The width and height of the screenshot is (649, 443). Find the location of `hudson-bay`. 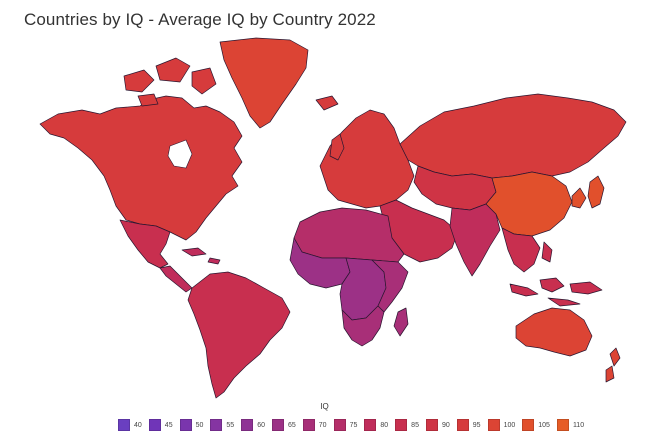

hudson-bay is located at coordinates (180, 154).